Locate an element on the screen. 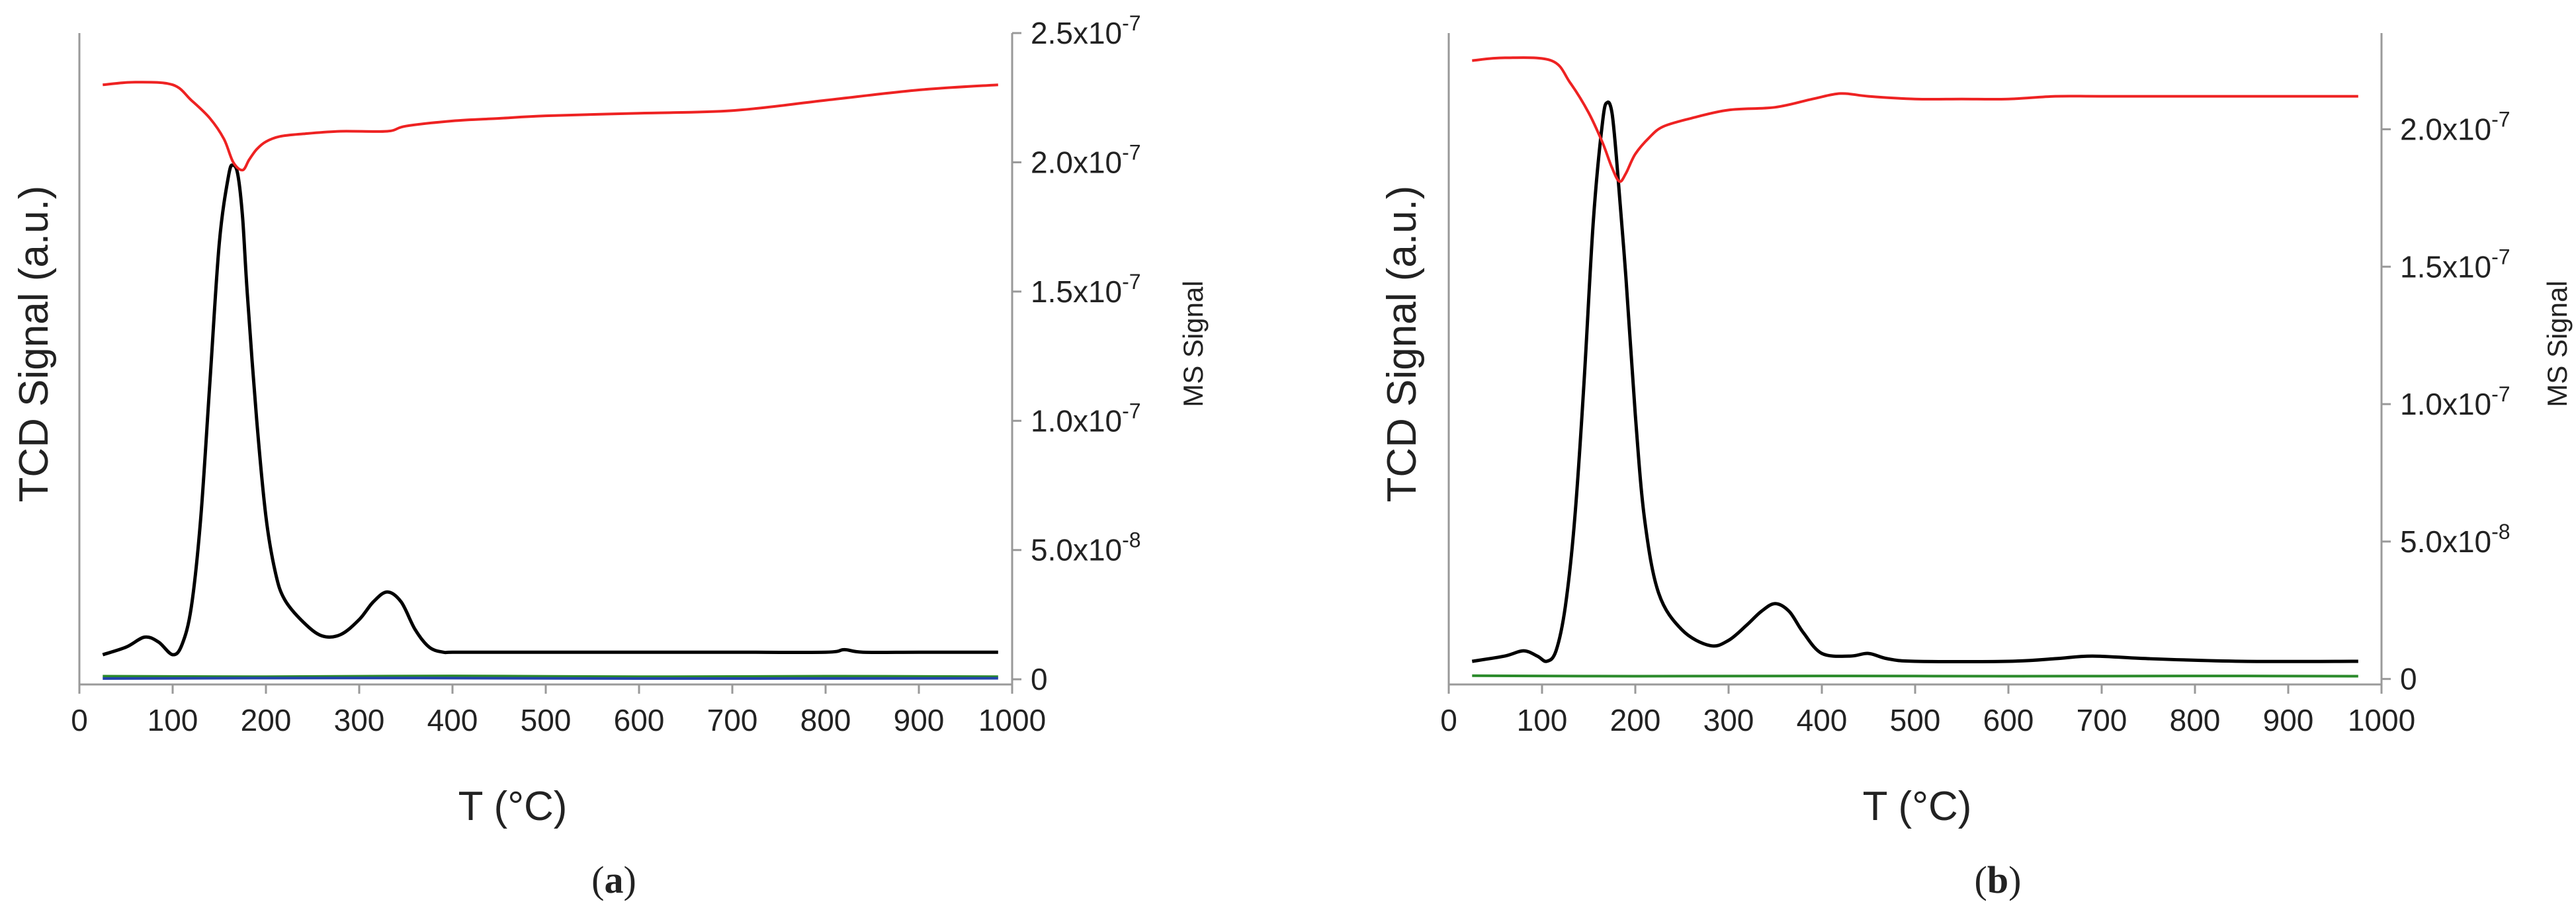 The height and width of the screenshot is (906, 2576). series-line-baseline-blue is located at coordinates (550, 678).